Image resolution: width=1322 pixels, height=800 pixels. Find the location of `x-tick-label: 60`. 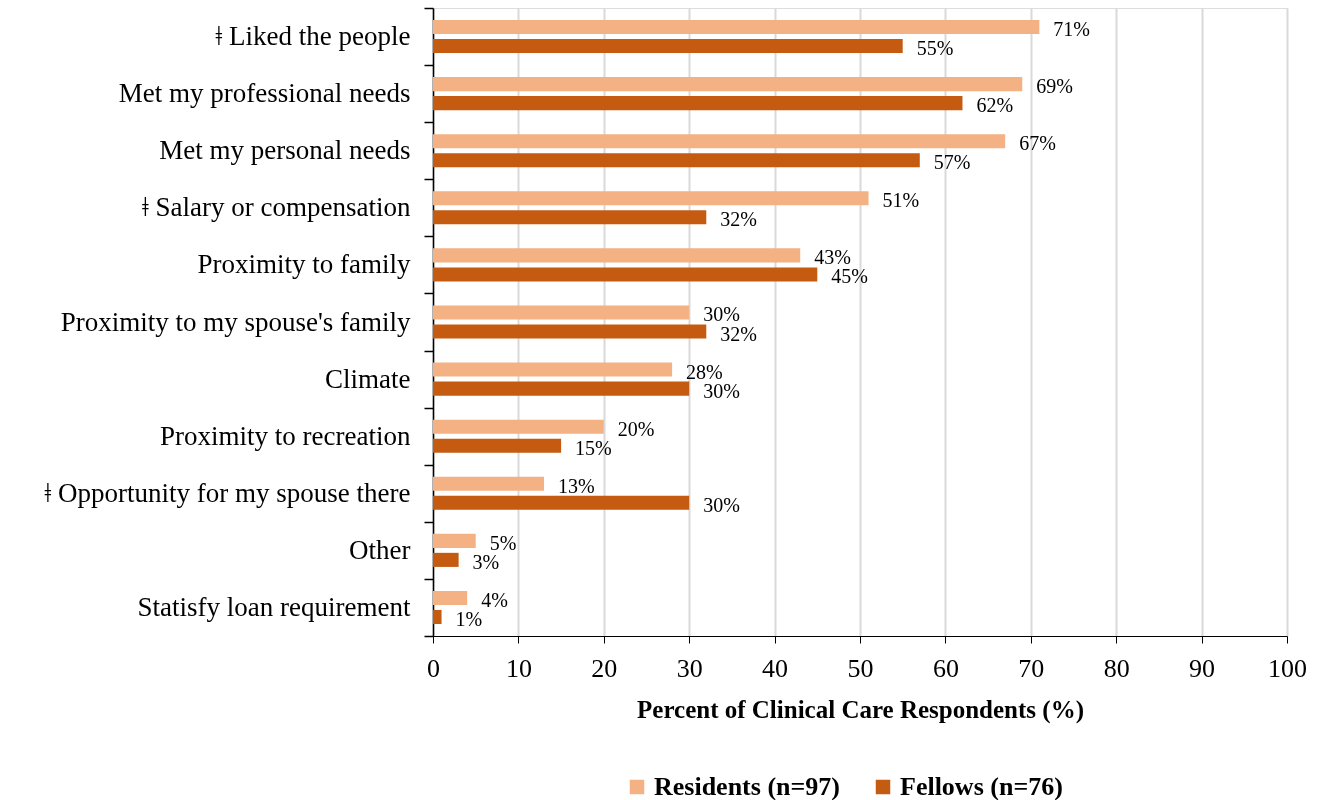

x-tick-label: 60 is located at coordinates (945, 668).